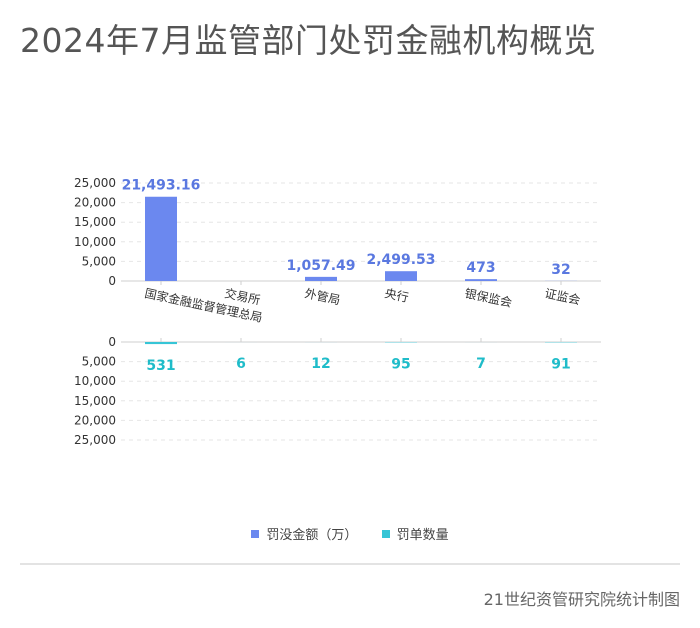 The width and height of the screenshot is (700, 628). I want to click on y-tick-label-bottom: 10,000, so click(95, 381).